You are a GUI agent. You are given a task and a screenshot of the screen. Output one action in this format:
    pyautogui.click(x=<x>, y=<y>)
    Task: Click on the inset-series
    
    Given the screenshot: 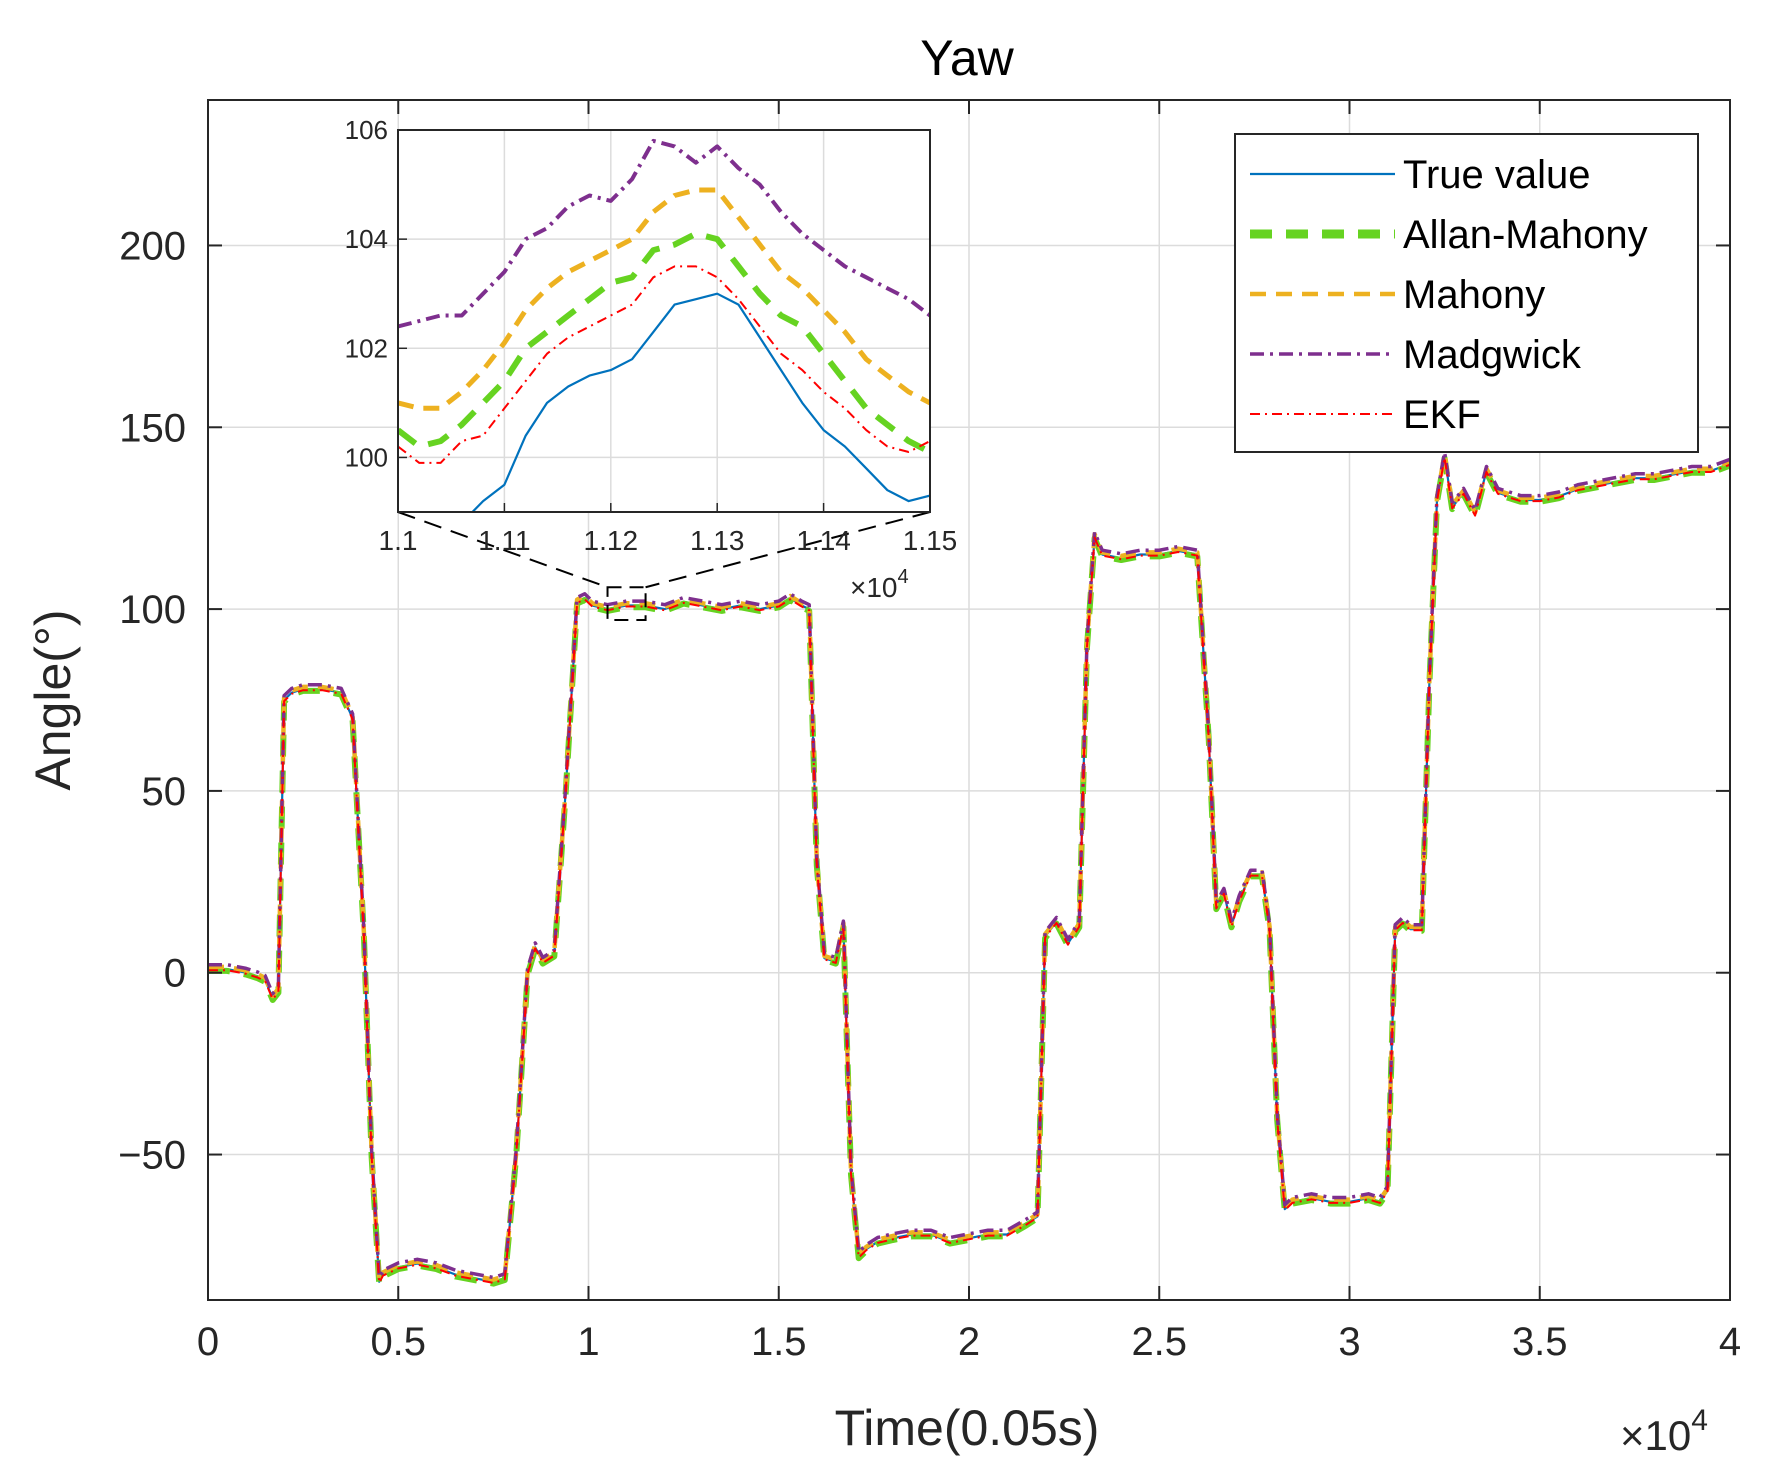 What is the action you would take?
    pyautogui.click(x=664, y=325)
    